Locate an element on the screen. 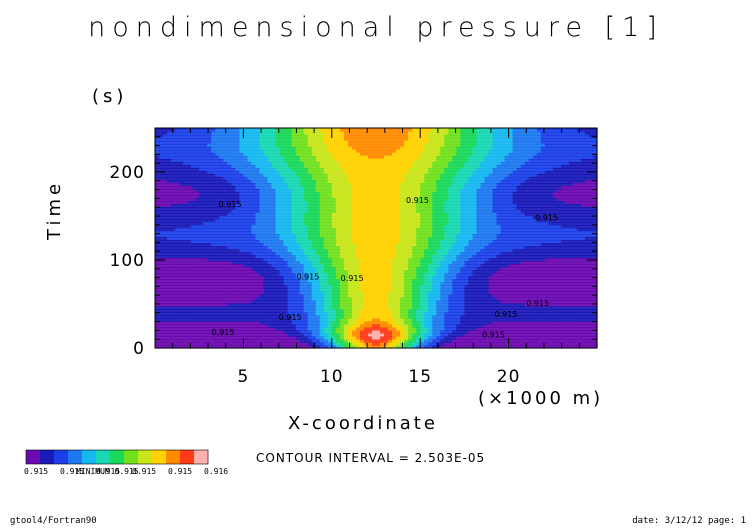 This screenshot has height=532, width=752. x-tick-label-2: 15 is located at coordinates (420, 377).